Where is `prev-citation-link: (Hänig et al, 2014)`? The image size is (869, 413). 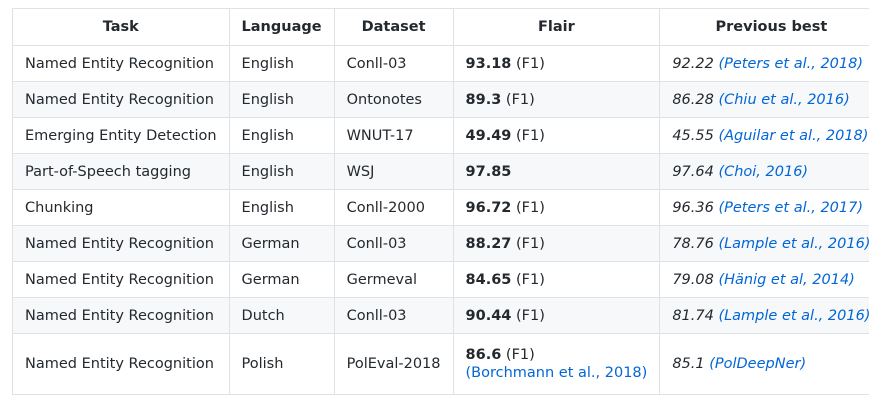
prev-citation-link: (Hänig et al, 2014) is located at coordinates (786, 279).